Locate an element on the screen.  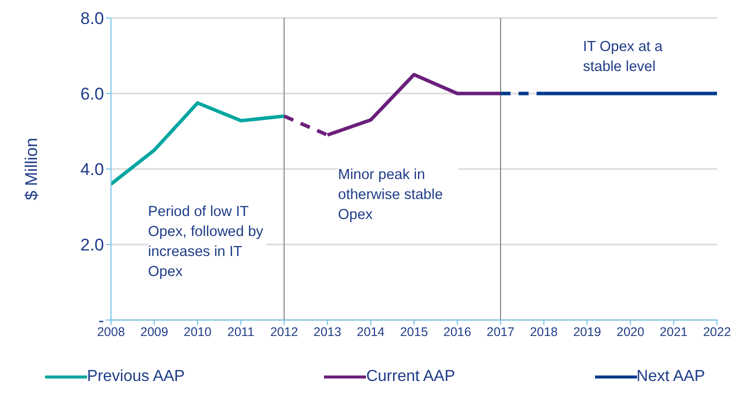
x-tick-label: 2010 is located at coordinates (198, 331).